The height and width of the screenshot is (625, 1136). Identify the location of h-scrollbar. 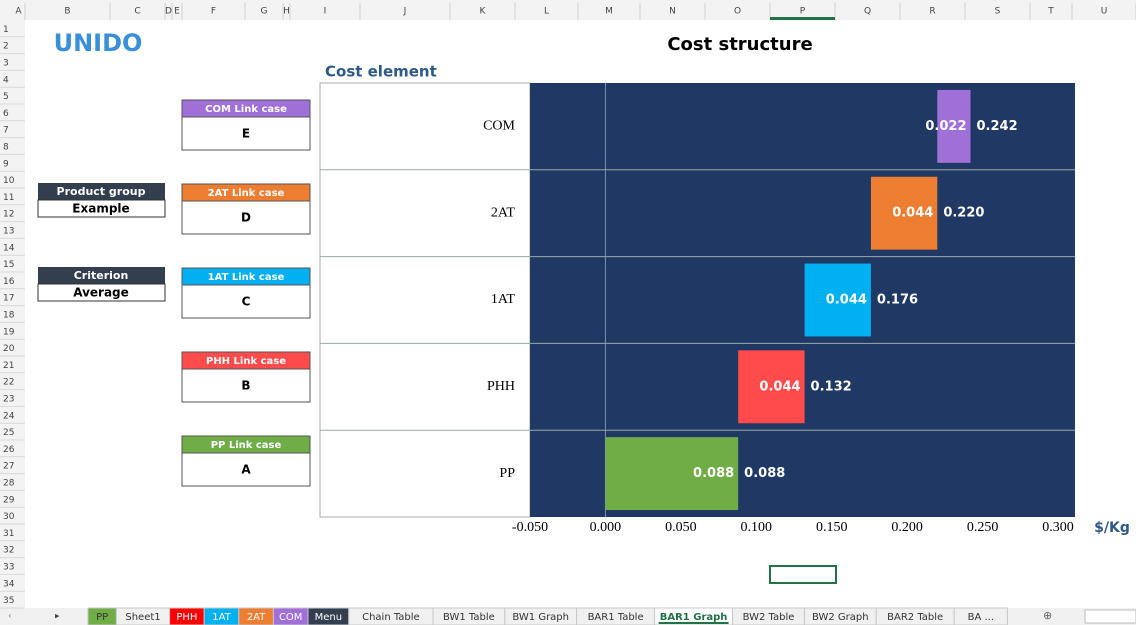
(1110, 616).